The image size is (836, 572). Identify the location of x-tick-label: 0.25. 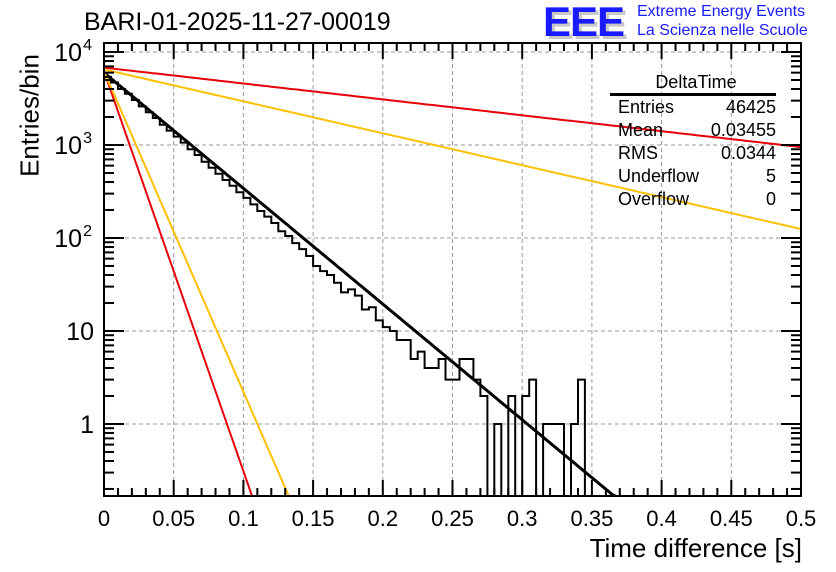
(452, 518).